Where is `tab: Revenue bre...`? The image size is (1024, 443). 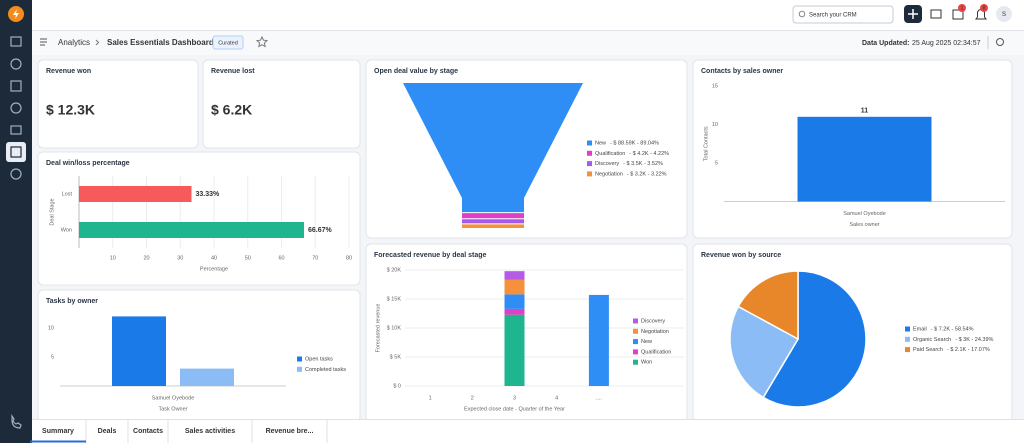
tab: Revenue bre... is located at coordinates (290, 431).